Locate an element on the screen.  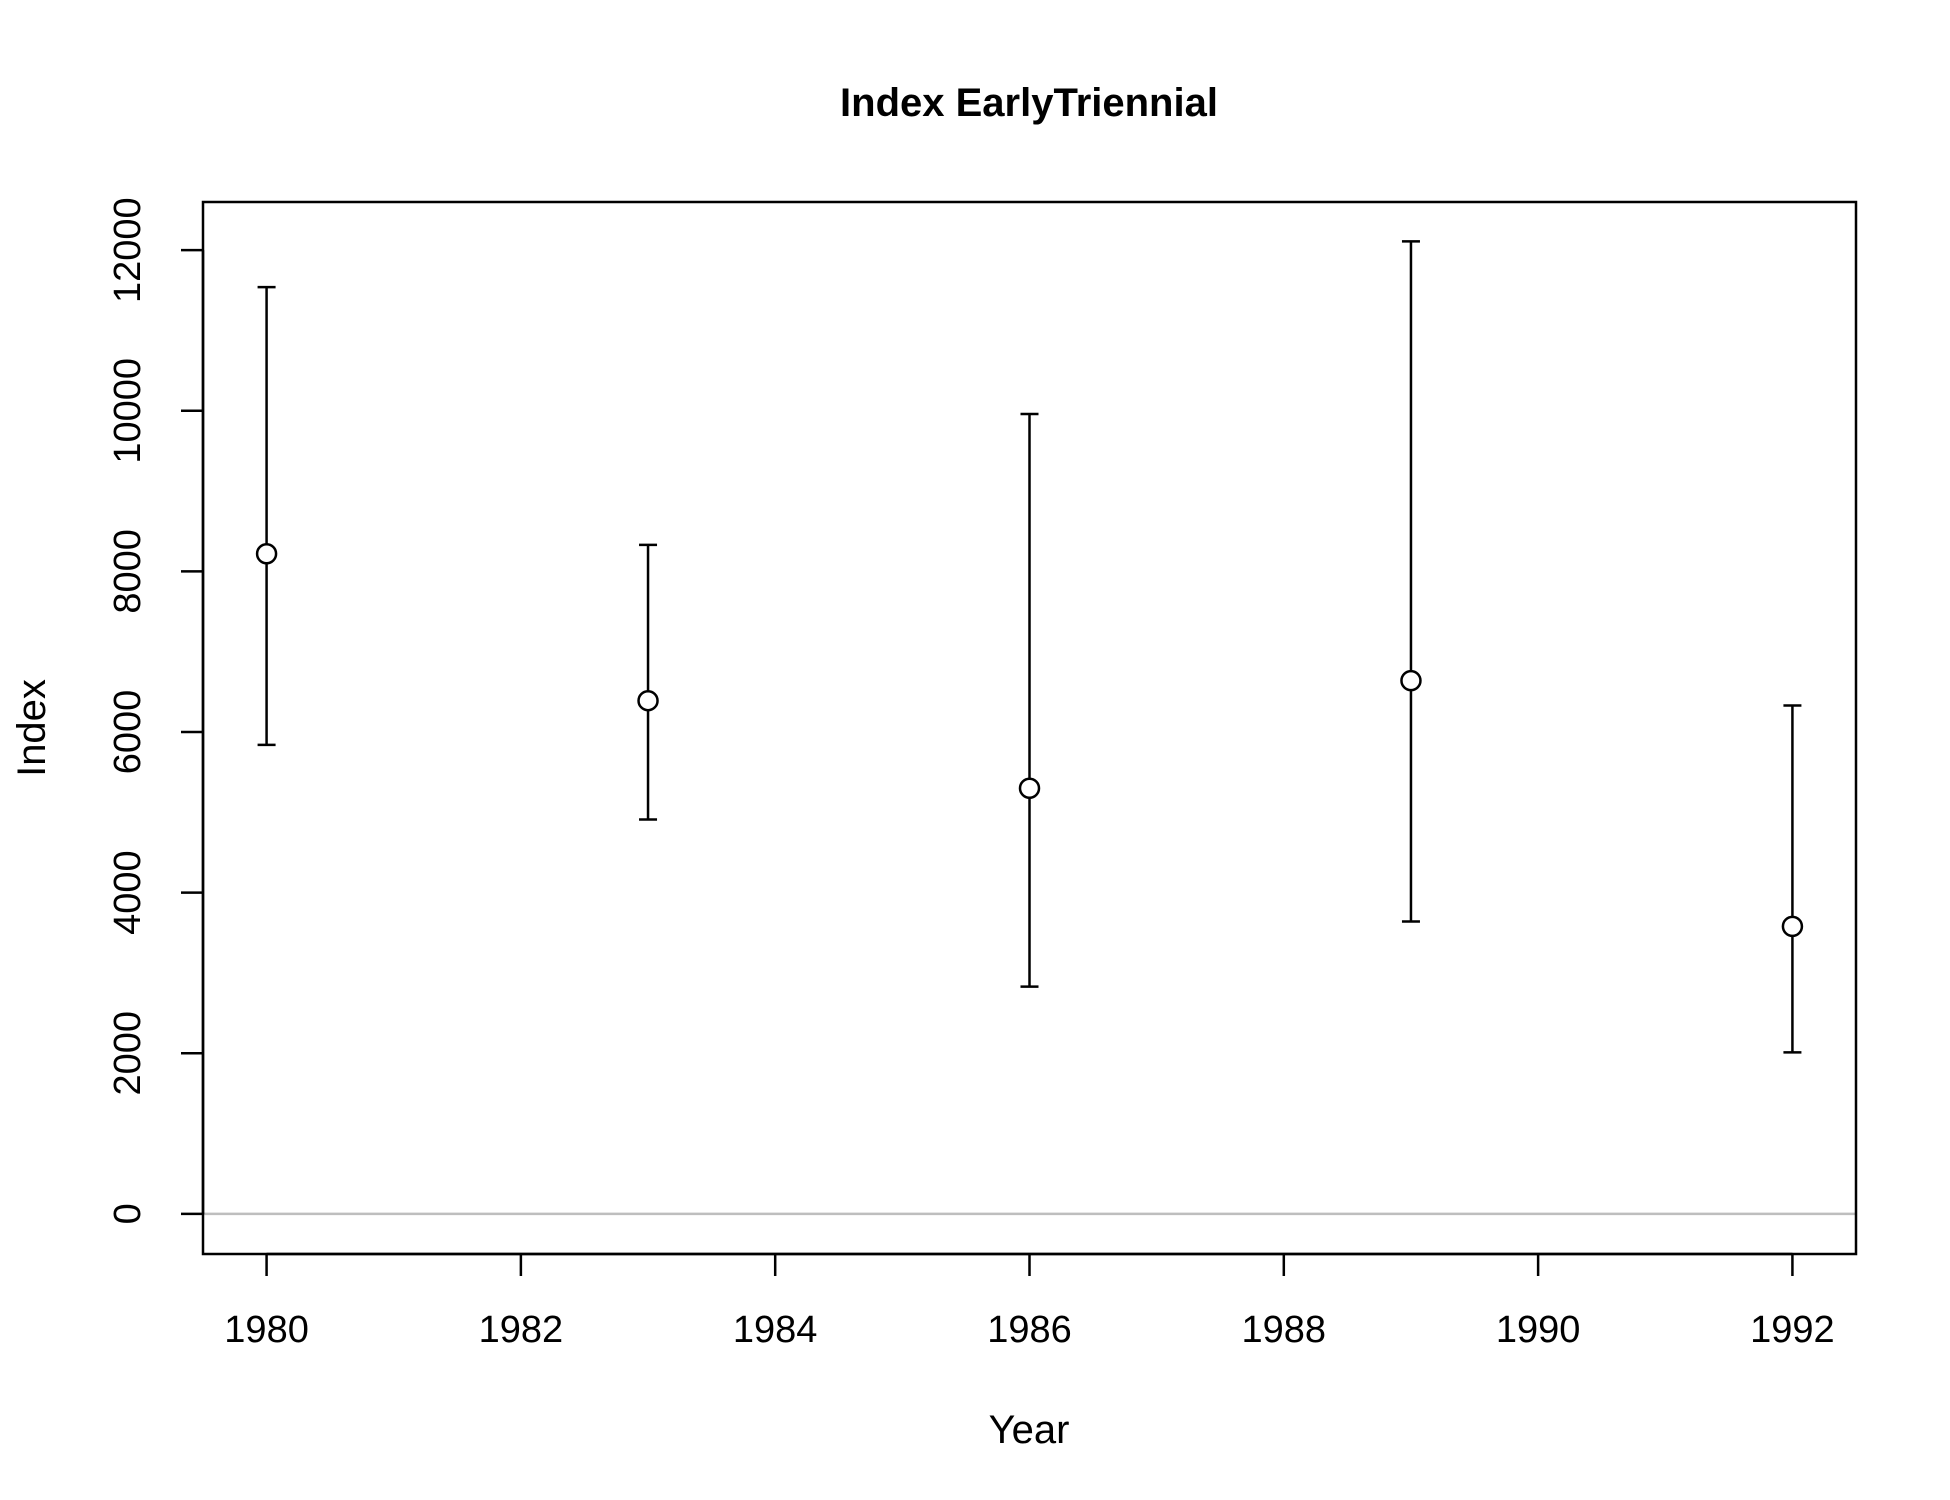
x-tick-label-1992: 1992 is located at coordinates (1792, 1330).